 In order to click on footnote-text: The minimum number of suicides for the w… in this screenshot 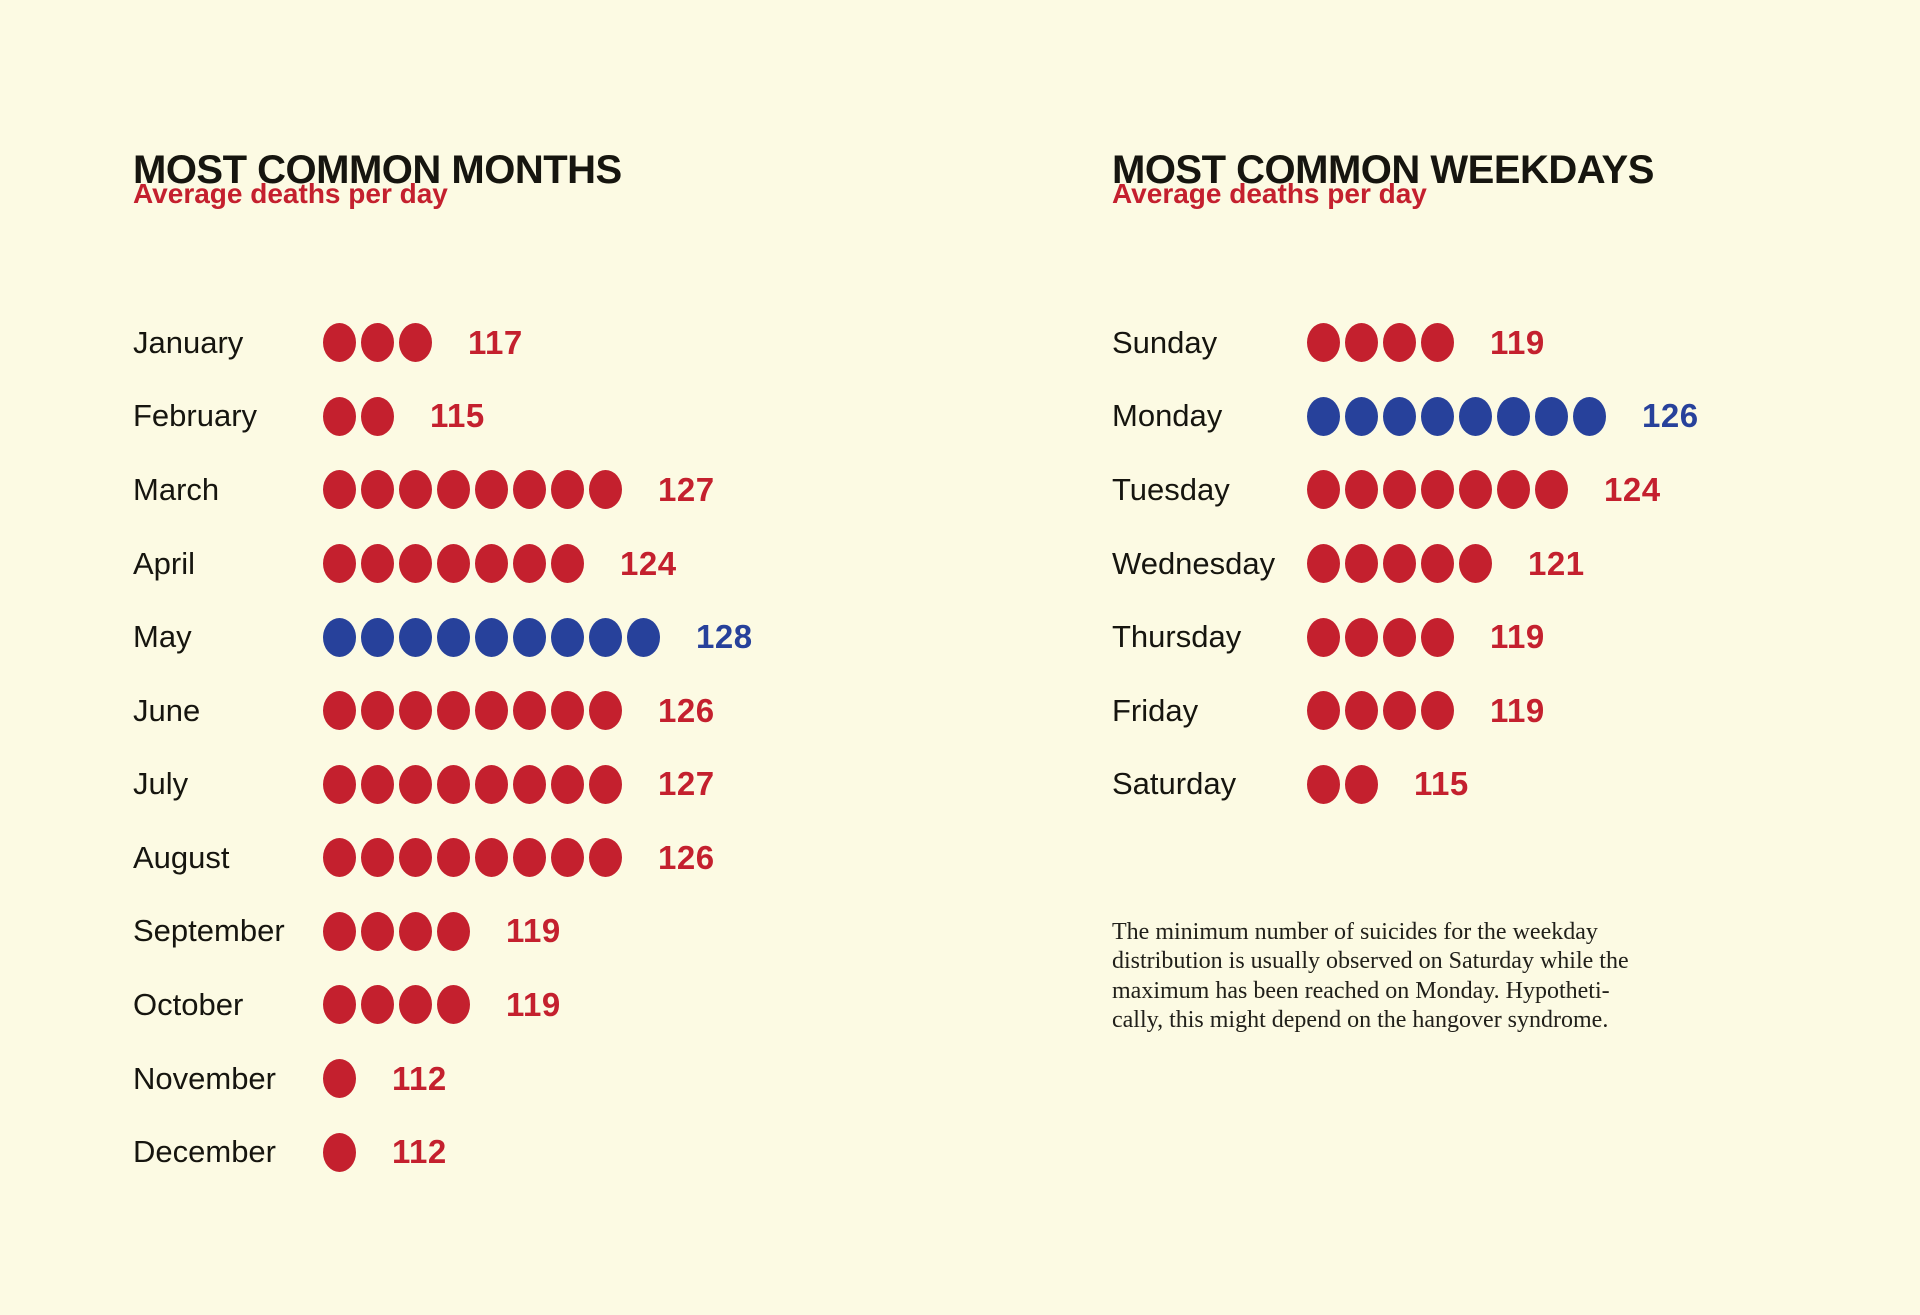, I will do `click(1392, 977)`.